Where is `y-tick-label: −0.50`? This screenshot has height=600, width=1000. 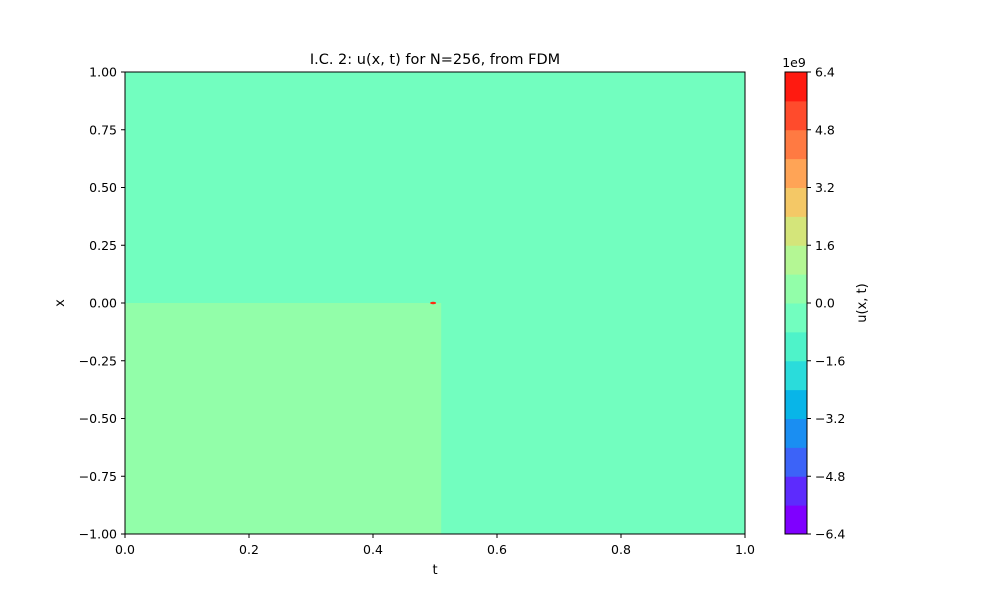 y-tick-label: −0.50 is located at coordinates (98, 418).